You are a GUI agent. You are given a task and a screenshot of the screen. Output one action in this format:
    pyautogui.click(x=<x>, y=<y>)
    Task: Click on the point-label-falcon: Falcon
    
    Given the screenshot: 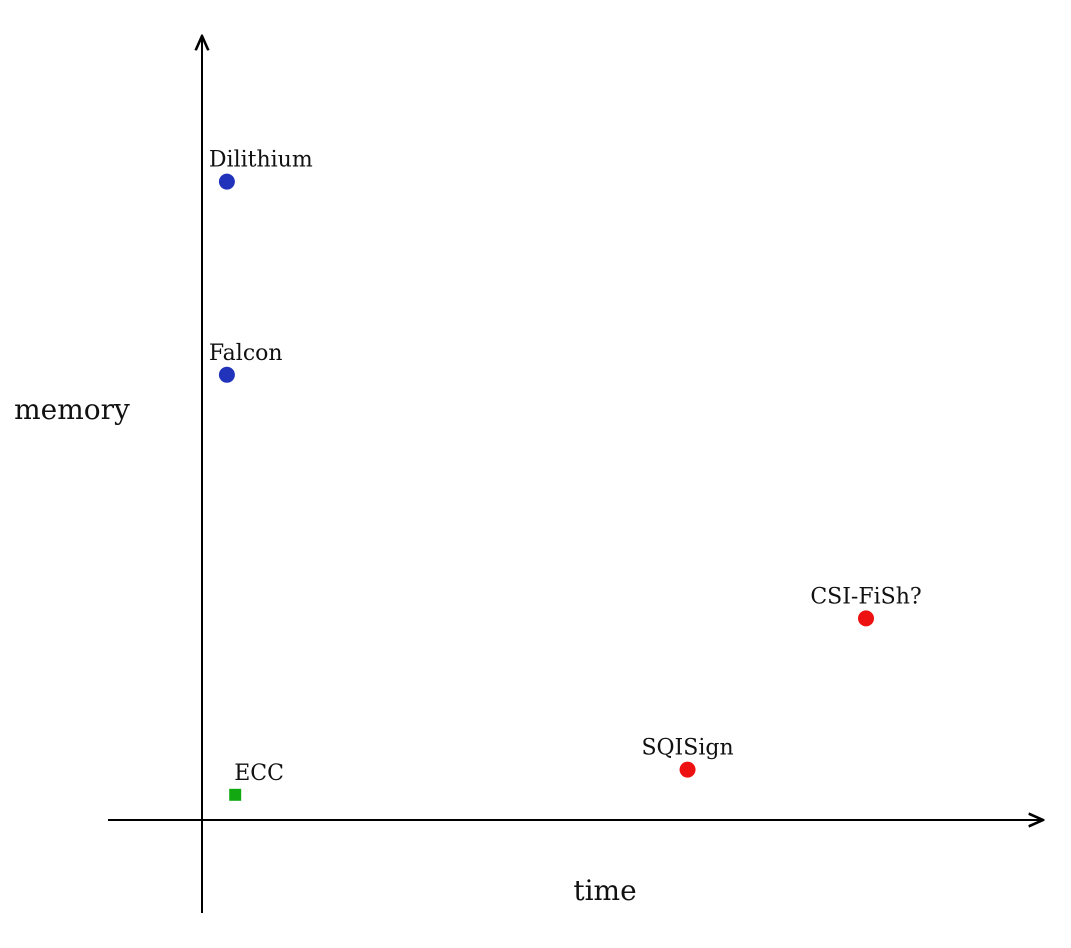 What is the action you would take?
    pyautogui.click(x=246, y=353)
    